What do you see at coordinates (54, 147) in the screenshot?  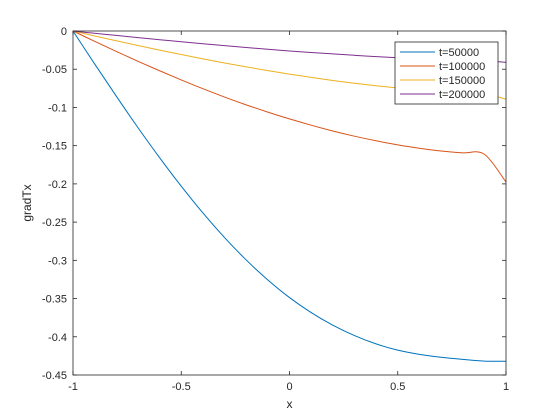 I see `y-tick-label: -0.15` at bounding box center [54, 147].